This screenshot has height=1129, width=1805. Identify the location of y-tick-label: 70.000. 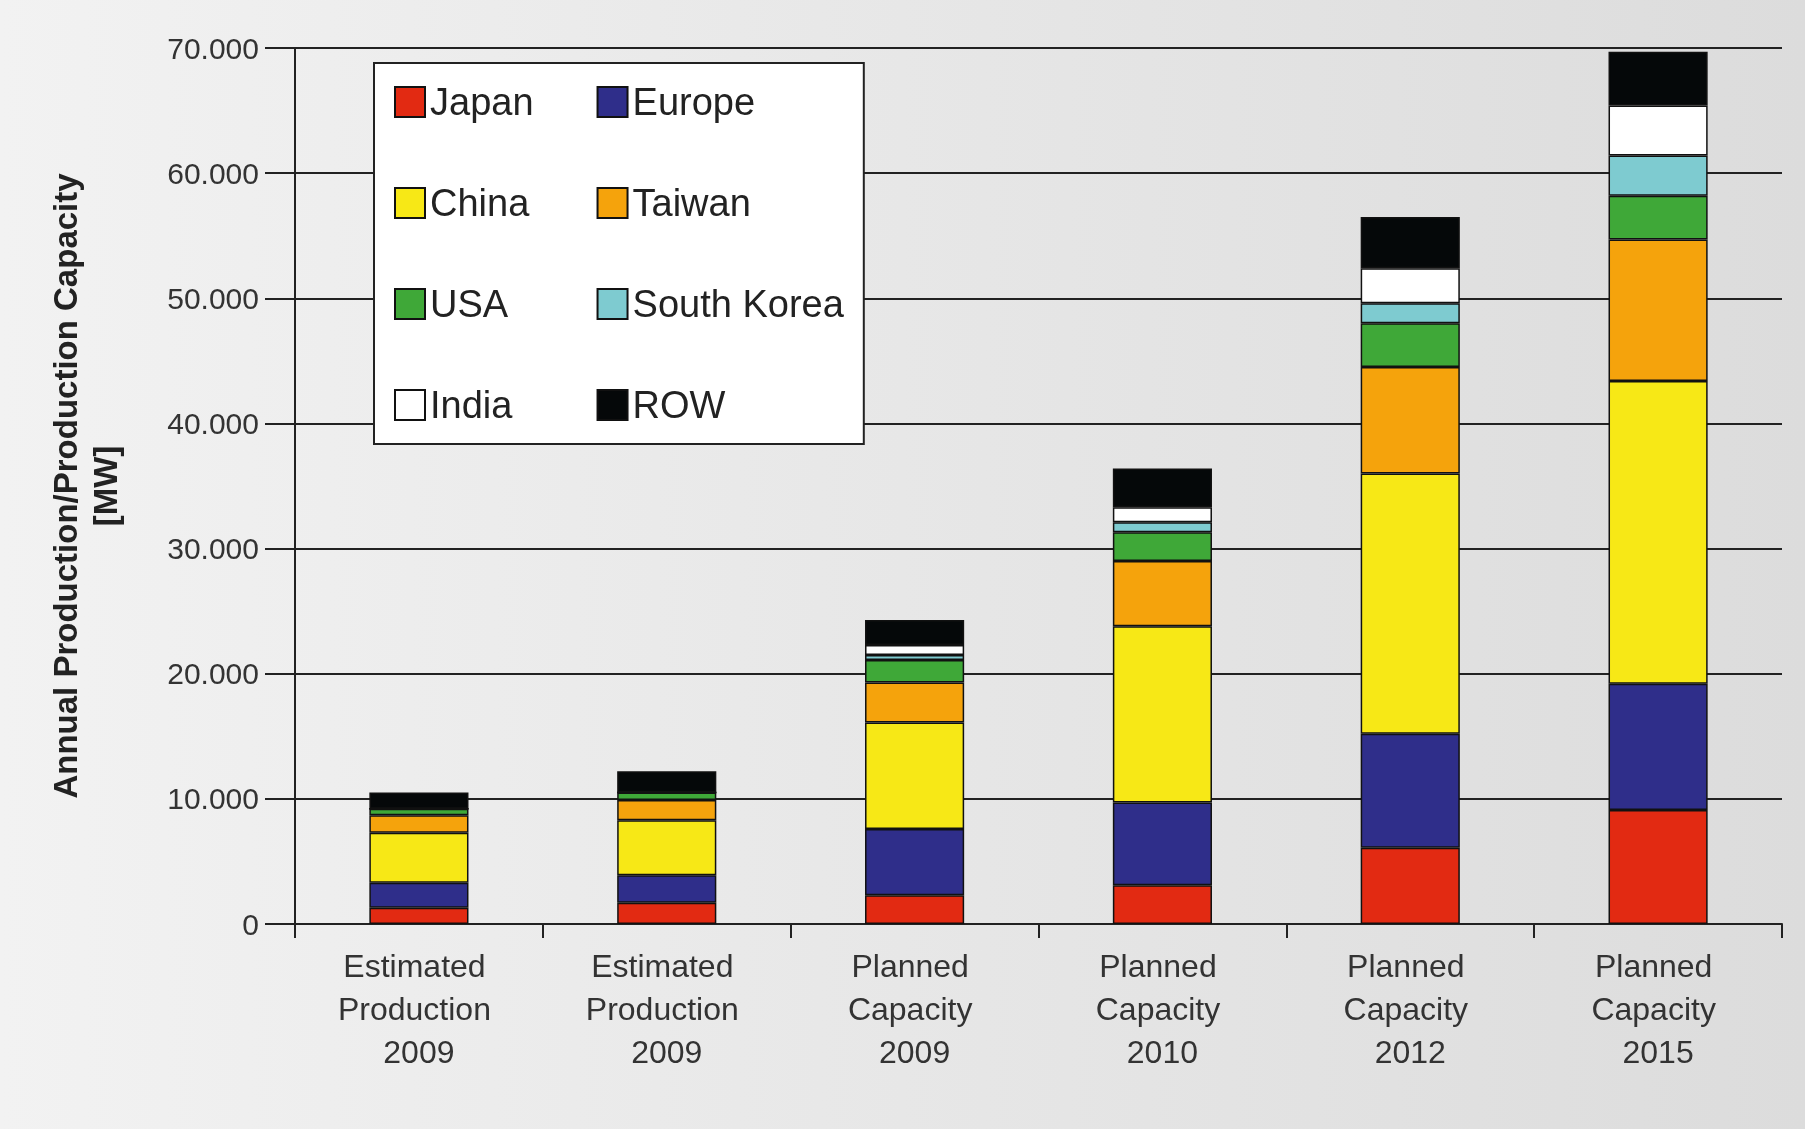
(213, 48).